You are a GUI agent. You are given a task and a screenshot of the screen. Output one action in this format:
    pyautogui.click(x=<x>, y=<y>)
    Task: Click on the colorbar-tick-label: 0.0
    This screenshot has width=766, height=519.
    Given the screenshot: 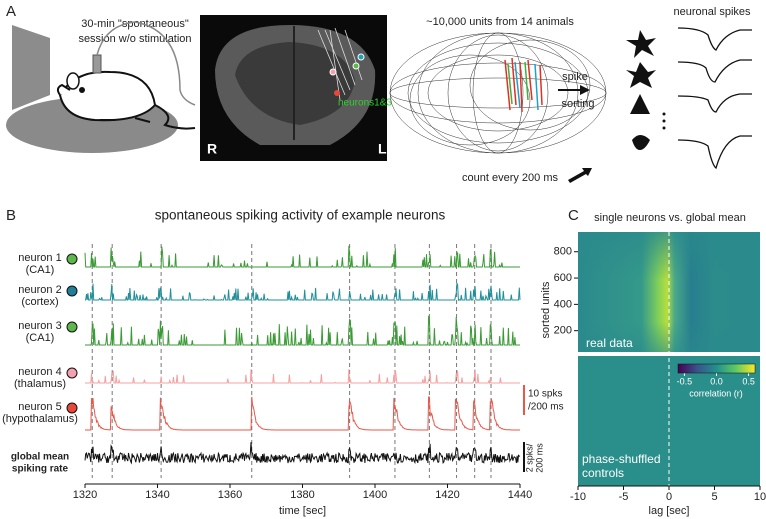 What is the action you would take?
    pyautogui.click(x=716, y=381)
    